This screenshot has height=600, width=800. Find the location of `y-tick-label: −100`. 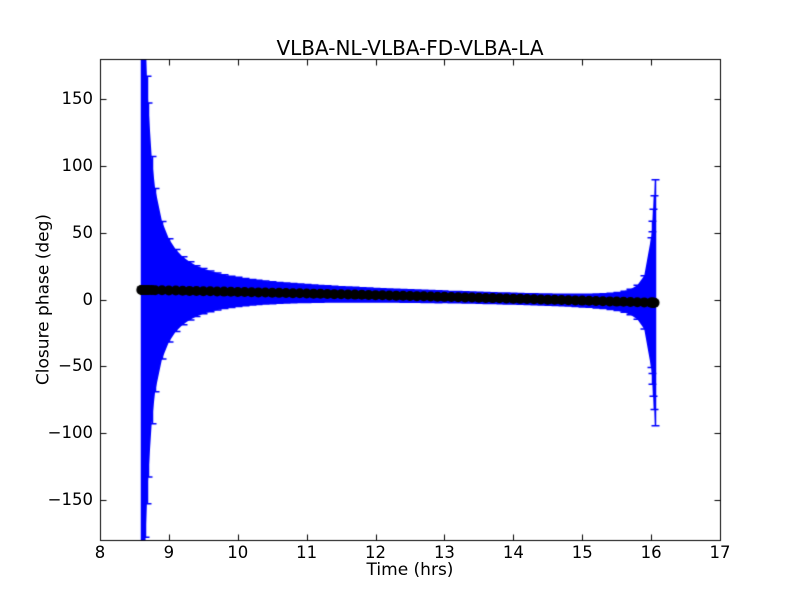

y-tick-label: −100 is located at coordinates (70, 433).